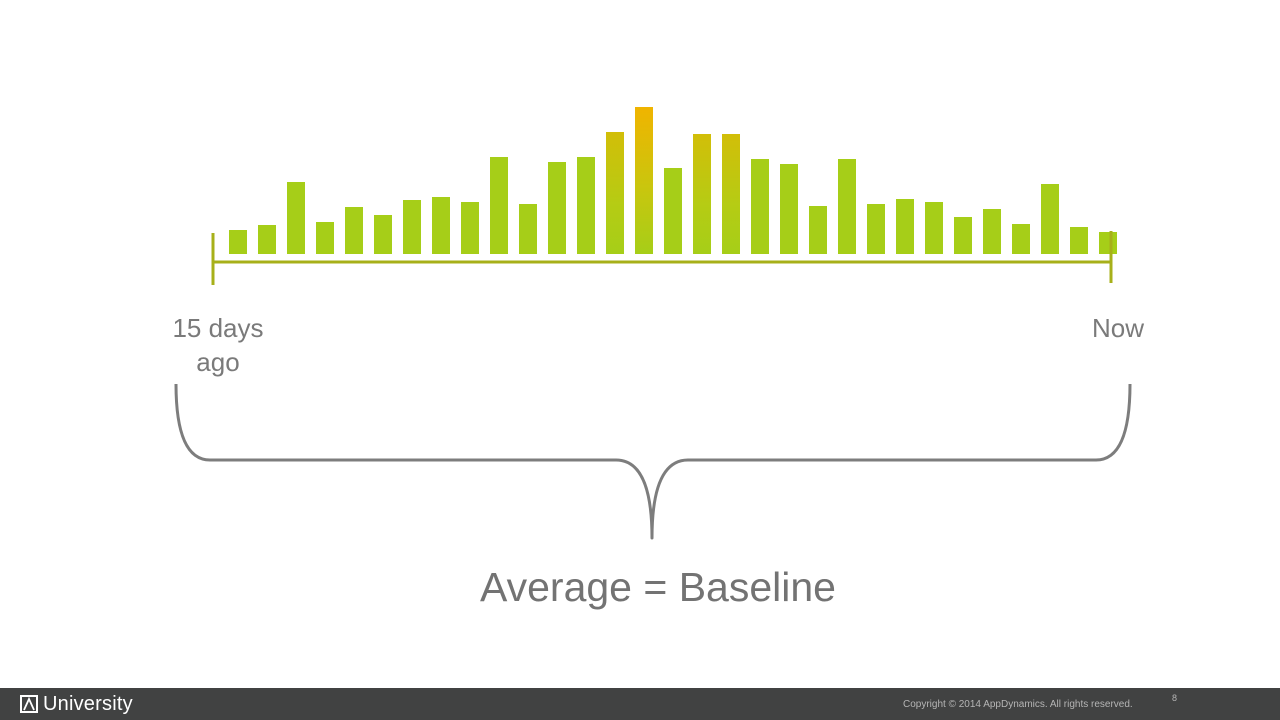  Describe the element at coordinates (29, 704) in the screenshot. I see `appdynamics-a-icon` at that location.